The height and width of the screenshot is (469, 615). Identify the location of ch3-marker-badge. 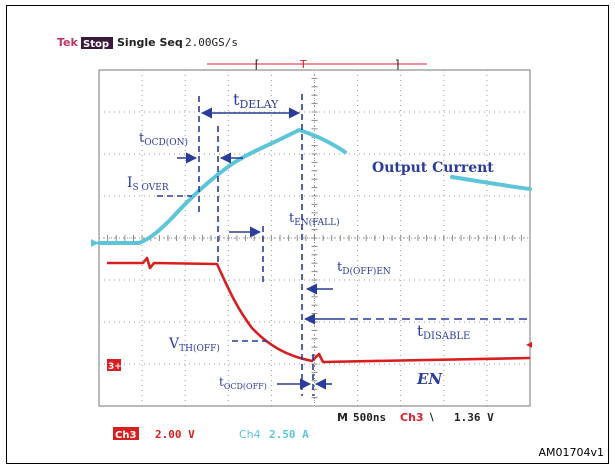
(114, 365).